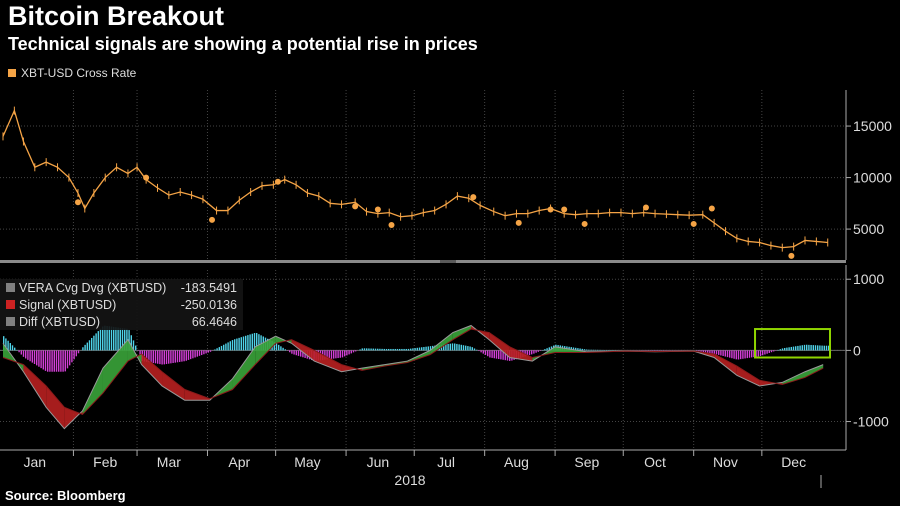 The width and height of the screenshot is (900, 506). What do you see at coordinates (208, 287) in the screenshot?
I see `vera-value: -183.5491` at bounding box center [208, 287].